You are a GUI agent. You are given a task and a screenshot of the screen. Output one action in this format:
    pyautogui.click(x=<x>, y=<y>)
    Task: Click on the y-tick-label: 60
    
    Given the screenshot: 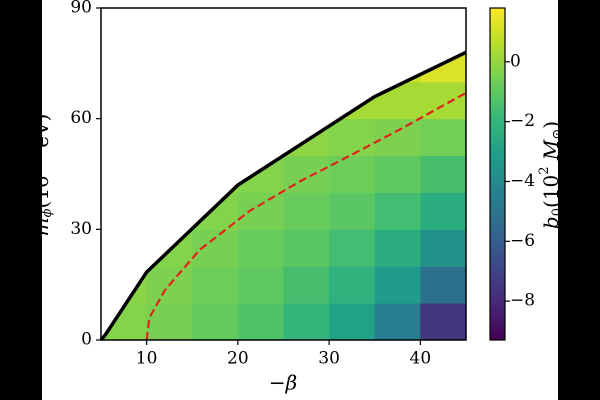 What is the action you would take?
    pyautogui.click(x=81, y=118)
    